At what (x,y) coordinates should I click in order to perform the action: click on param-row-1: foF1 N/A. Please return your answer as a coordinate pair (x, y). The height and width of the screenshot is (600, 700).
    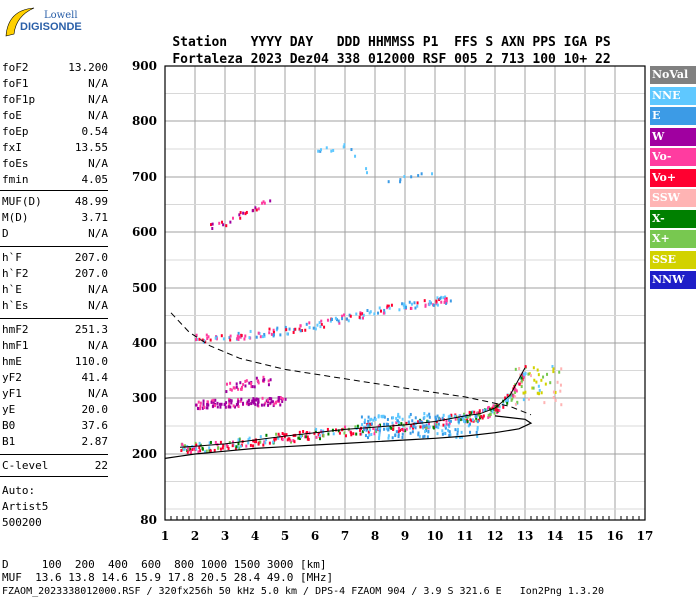
    Looking at the image, I should click on (55, 84).